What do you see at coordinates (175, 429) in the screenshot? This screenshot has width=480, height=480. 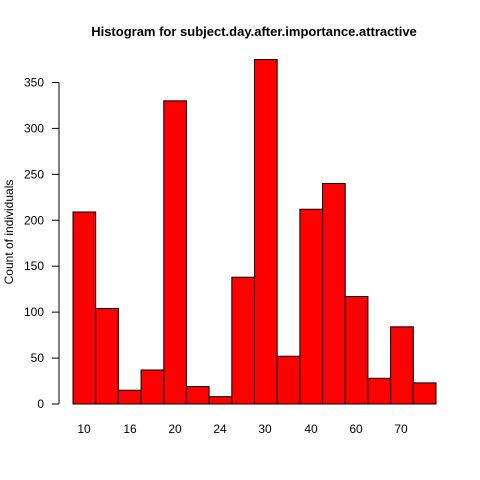 I see `x-tick-label: 20` at bounding box center [175, 429].